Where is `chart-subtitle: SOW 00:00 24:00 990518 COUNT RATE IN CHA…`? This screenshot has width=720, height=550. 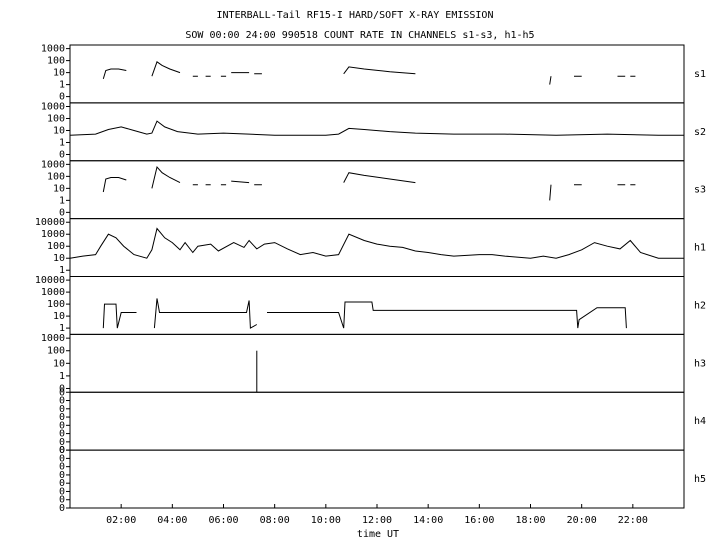
chart-subtitle: SOW 00:00 24:00 990518 COUNT RATE IN CHA… is located at coordinates (359, 35).